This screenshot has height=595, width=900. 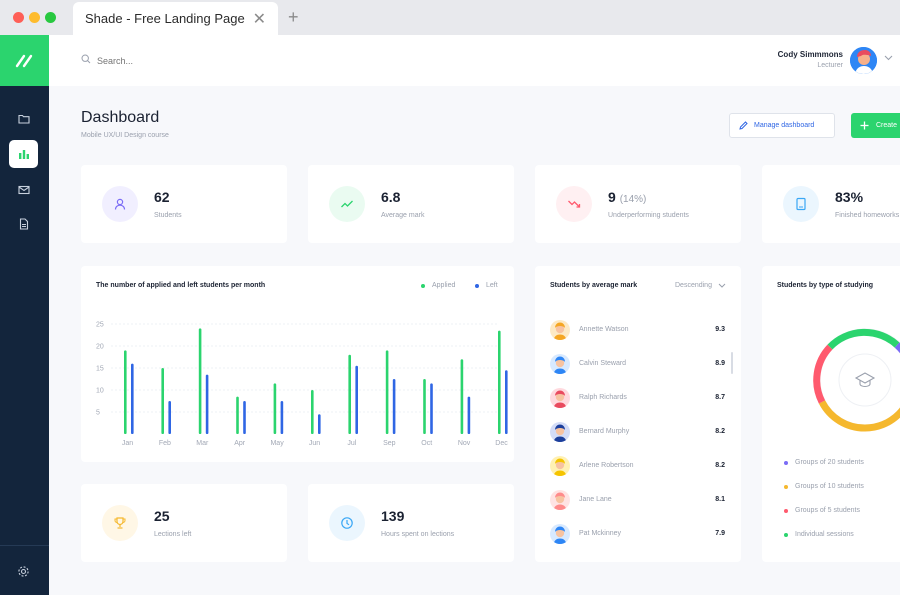 I want to click on stat-card-lections-left: 25 Lections left, so click(x=184, y=523).